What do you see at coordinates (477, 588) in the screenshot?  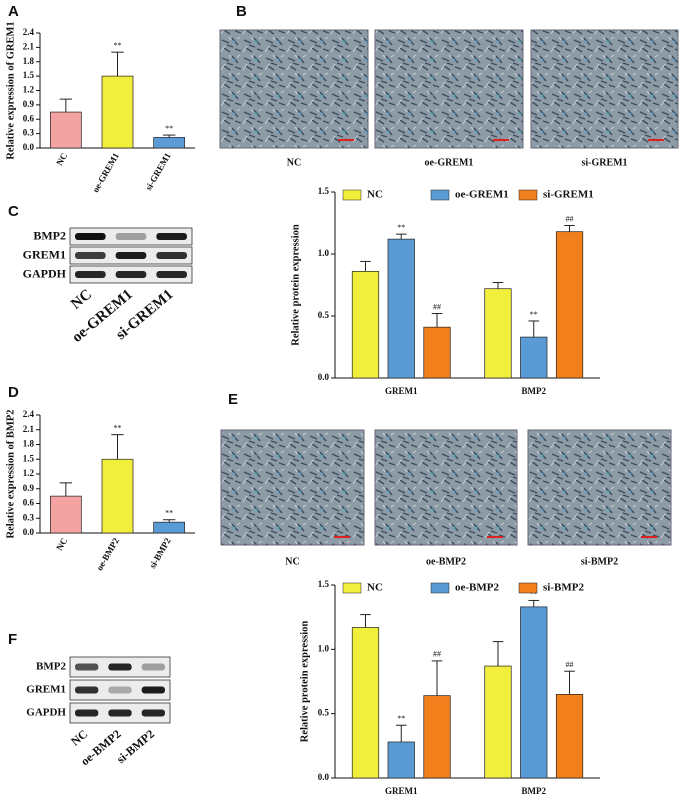 I see `legend-label: oe-BMP2` at bounding box center [477, 588].